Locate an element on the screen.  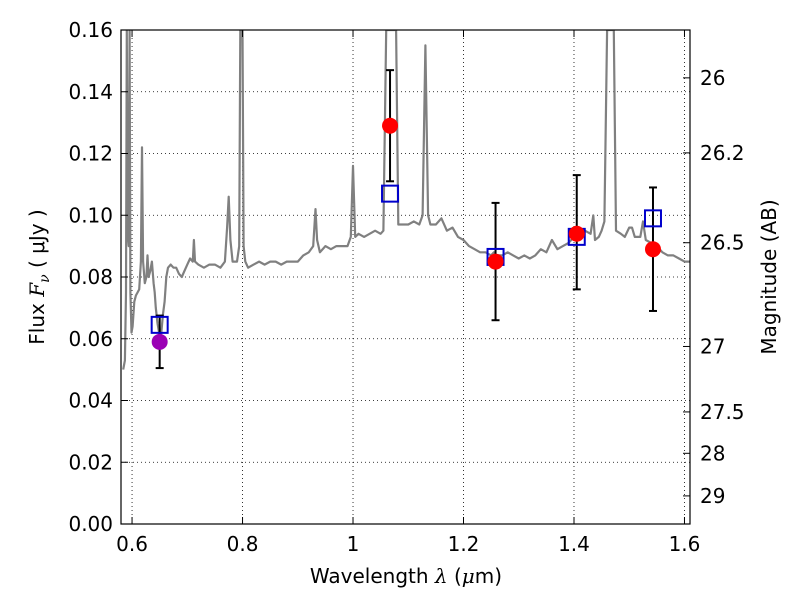
y2-tick-label: 26.5 is located at coordinates (722, 243).